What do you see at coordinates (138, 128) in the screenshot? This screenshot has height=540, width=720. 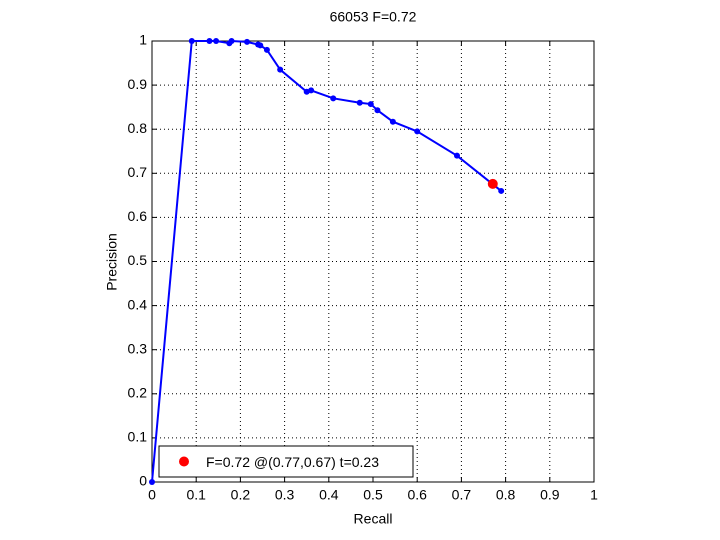 I see `y-tick-label: 0.8` at bounding box center [138, 128].